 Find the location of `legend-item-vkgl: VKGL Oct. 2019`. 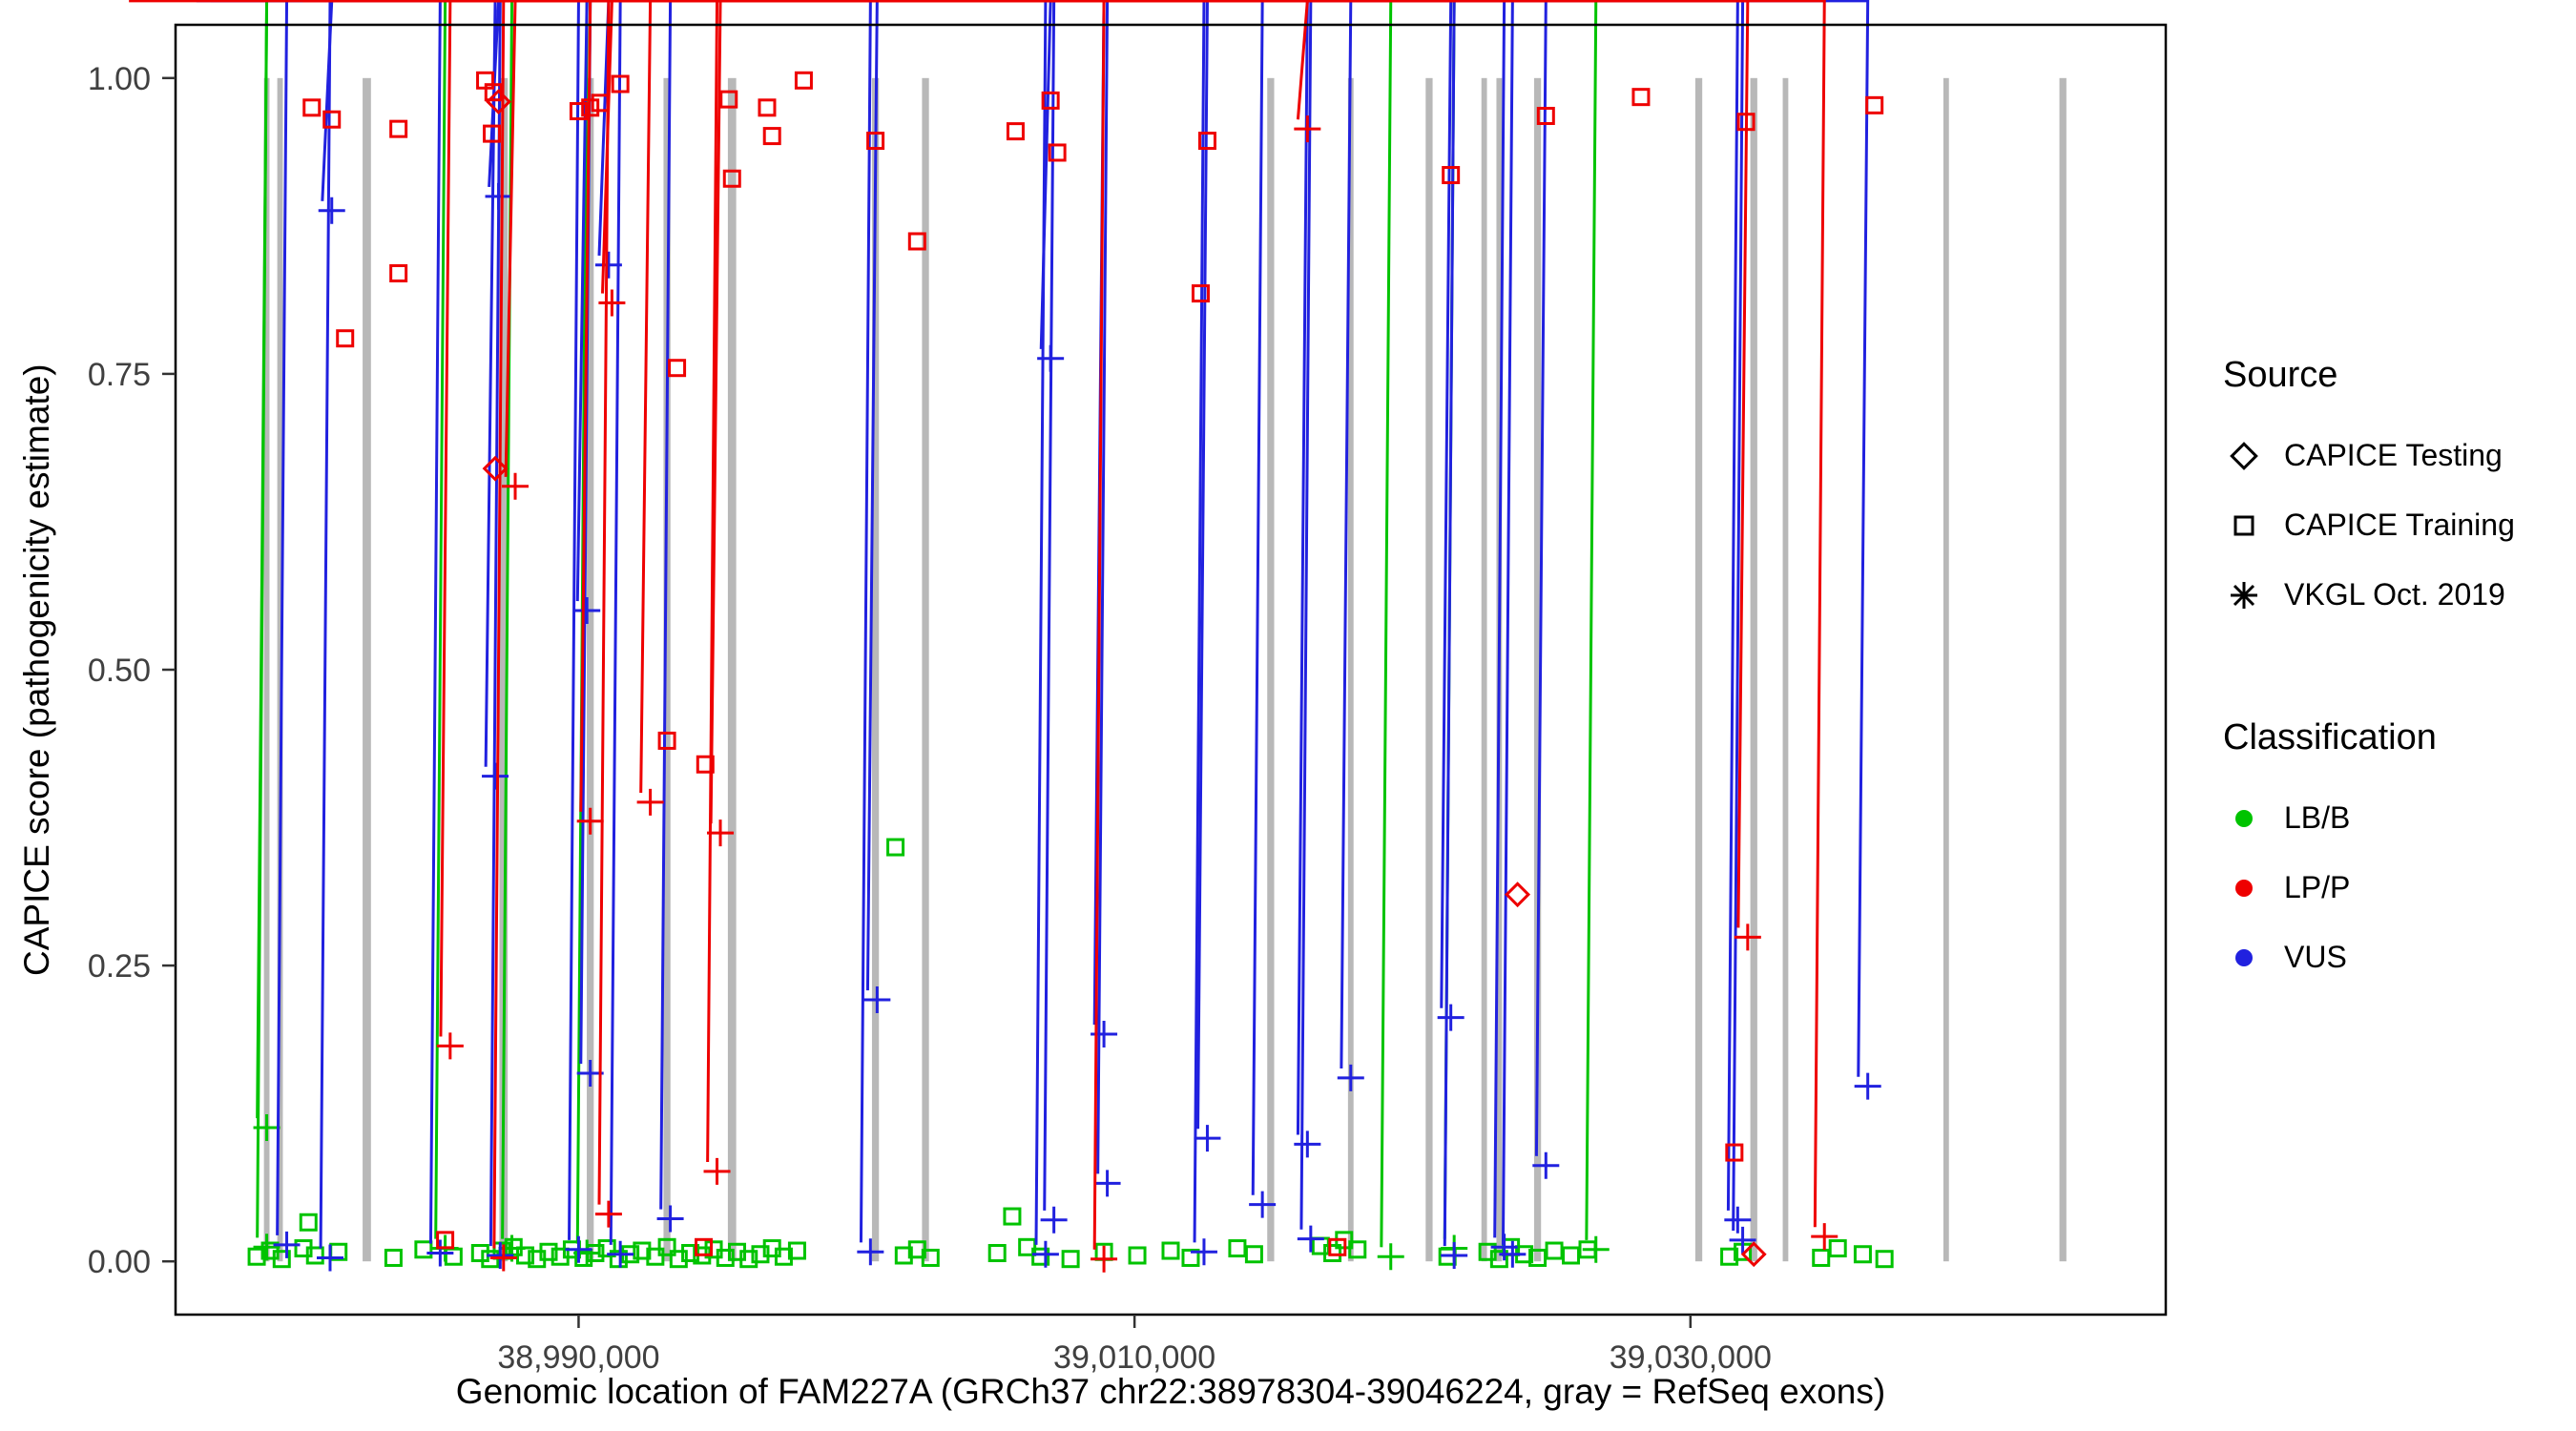

legend-item-vkgl: VKGL Oct. 2019 is located at coordinates (2397, 595).